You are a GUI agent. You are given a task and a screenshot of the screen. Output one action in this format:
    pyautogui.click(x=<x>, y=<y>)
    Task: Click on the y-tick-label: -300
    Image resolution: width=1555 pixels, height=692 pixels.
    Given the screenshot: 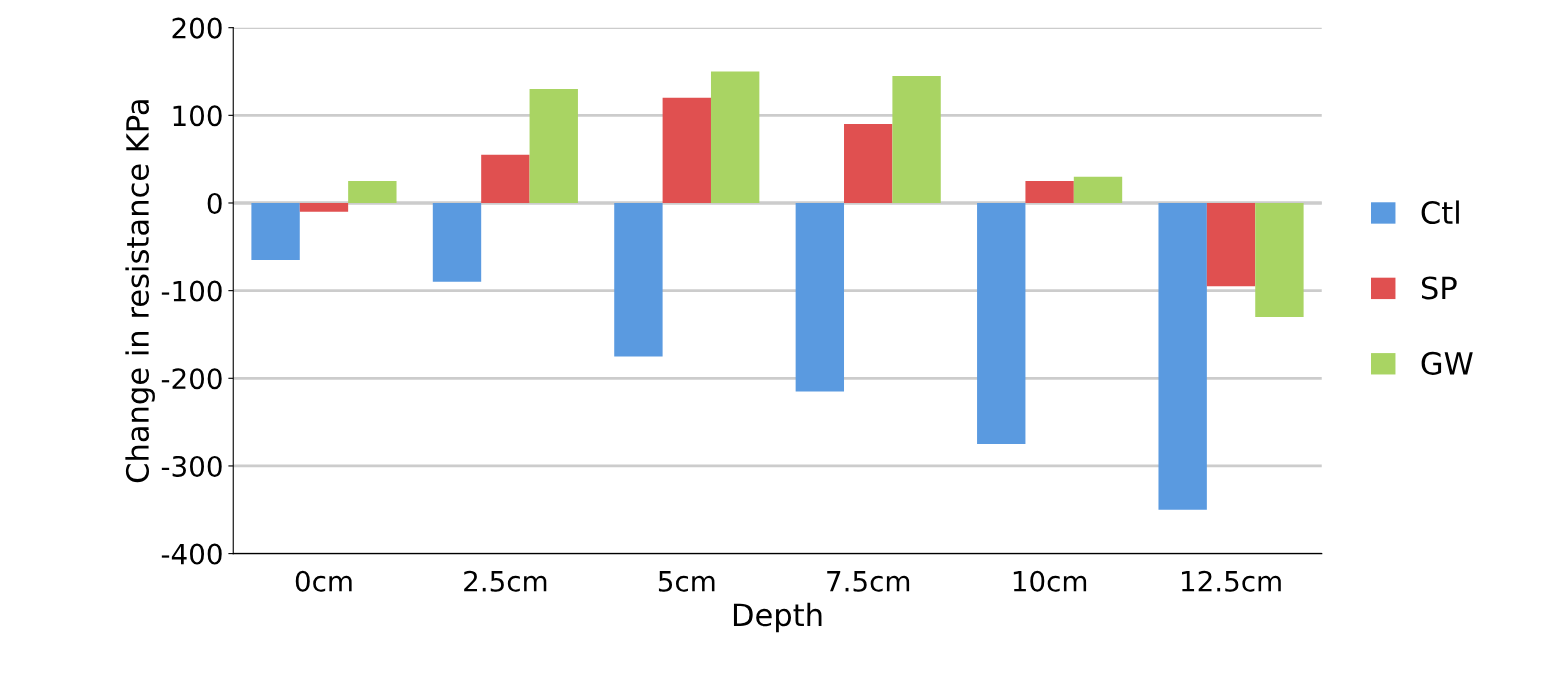 What is the action you would take?
    pyautogui.click(x=191, y=466)
    